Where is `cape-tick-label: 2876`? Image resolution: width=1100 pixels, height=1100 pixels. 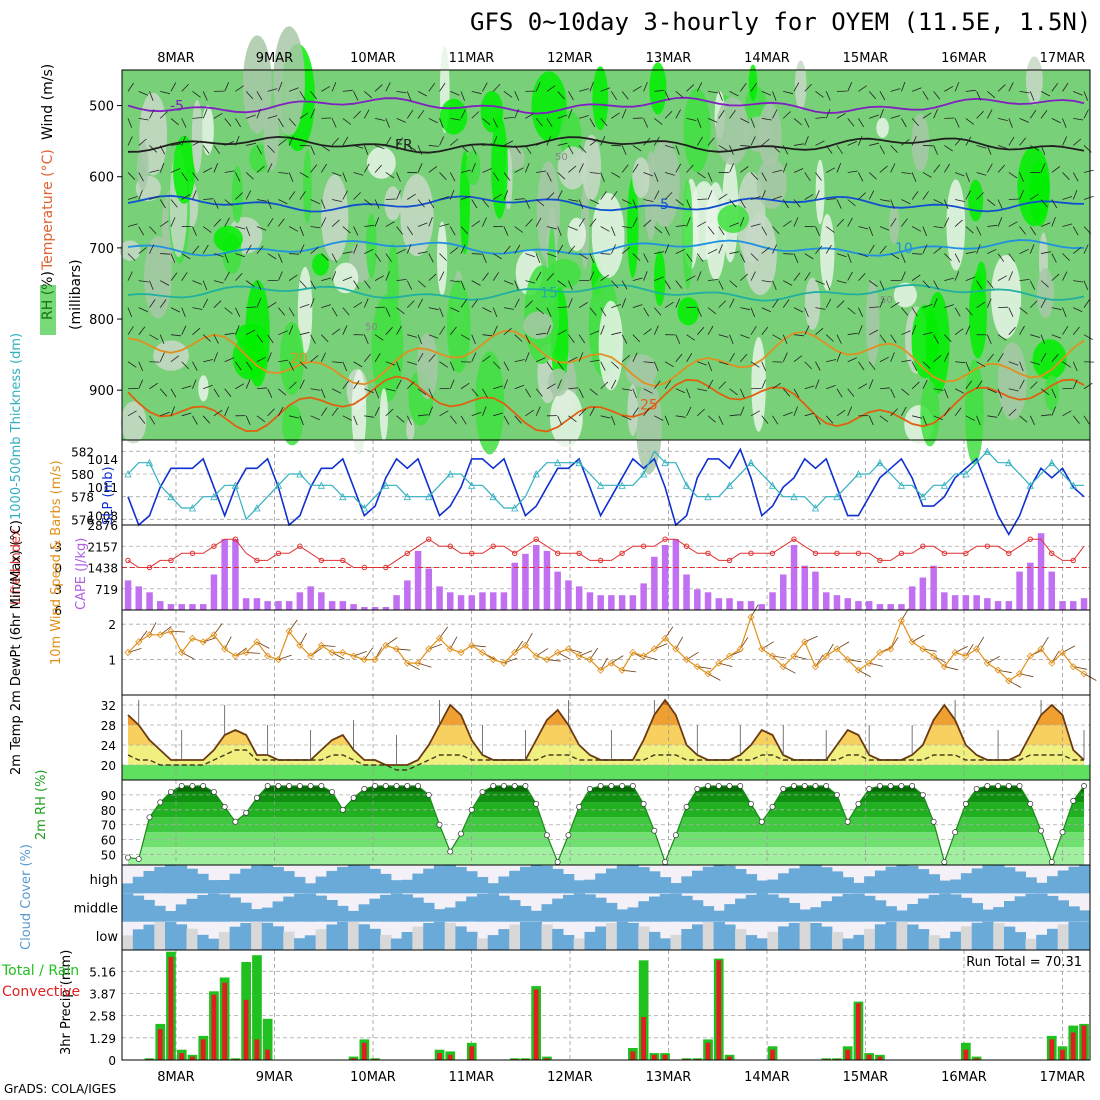
cape-tick-label: 2876 is located at coordinates (102, 526).